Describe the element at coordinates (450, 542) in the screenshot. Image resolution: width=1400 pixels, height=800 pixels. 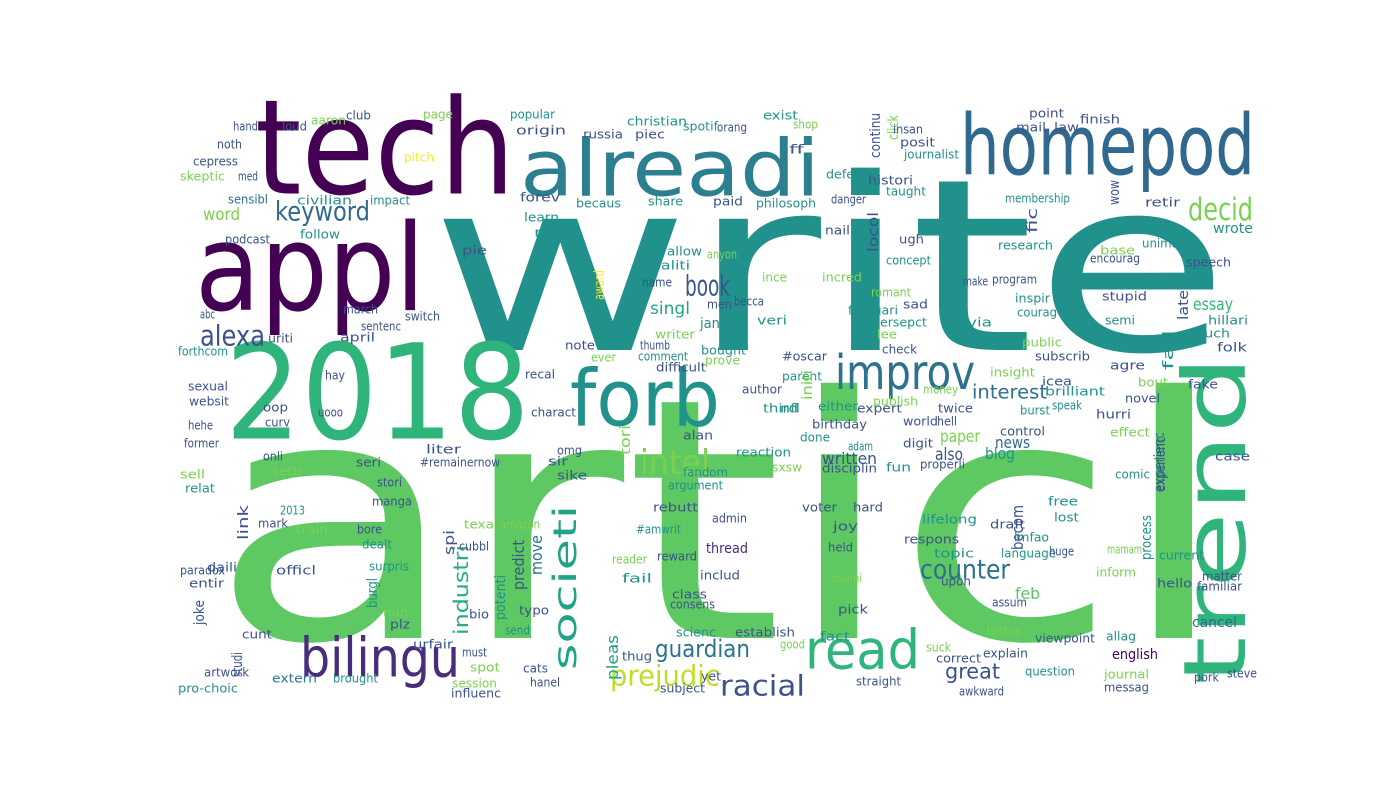
I see `cloud-word: spi` at that location.